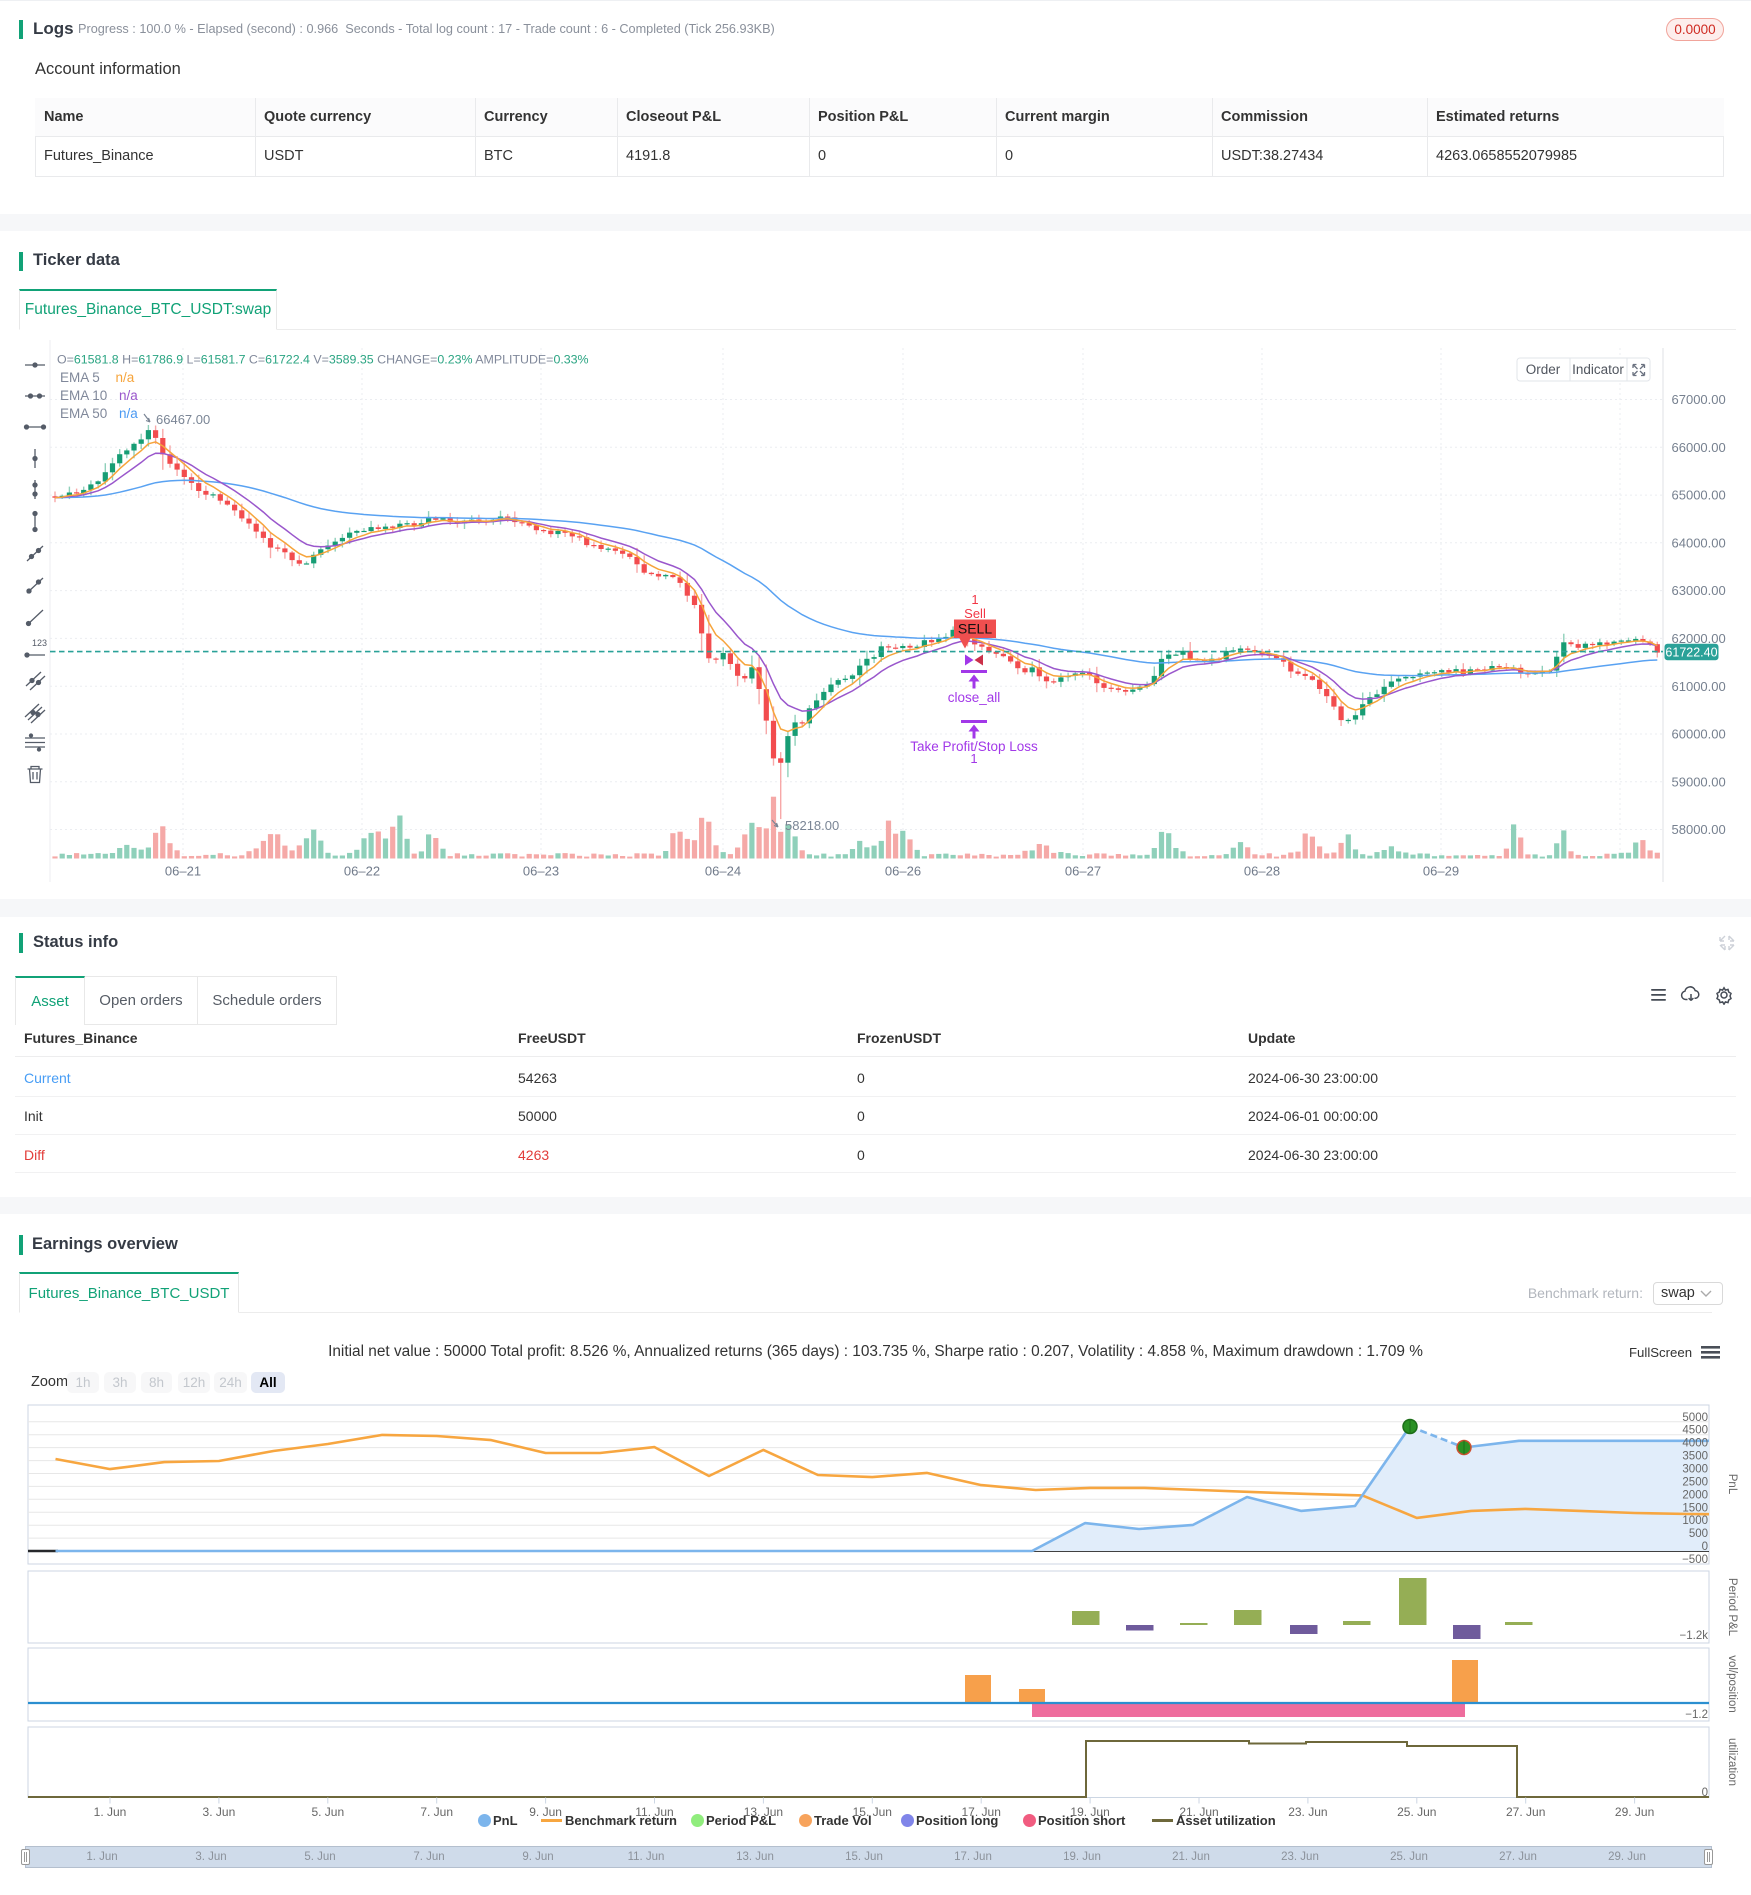 The width and height of the screenshot is (1751, 1895). Describe the element at coordinates (1695, 1470) in the screenshot. I see `svg-text: 3000` at that location.